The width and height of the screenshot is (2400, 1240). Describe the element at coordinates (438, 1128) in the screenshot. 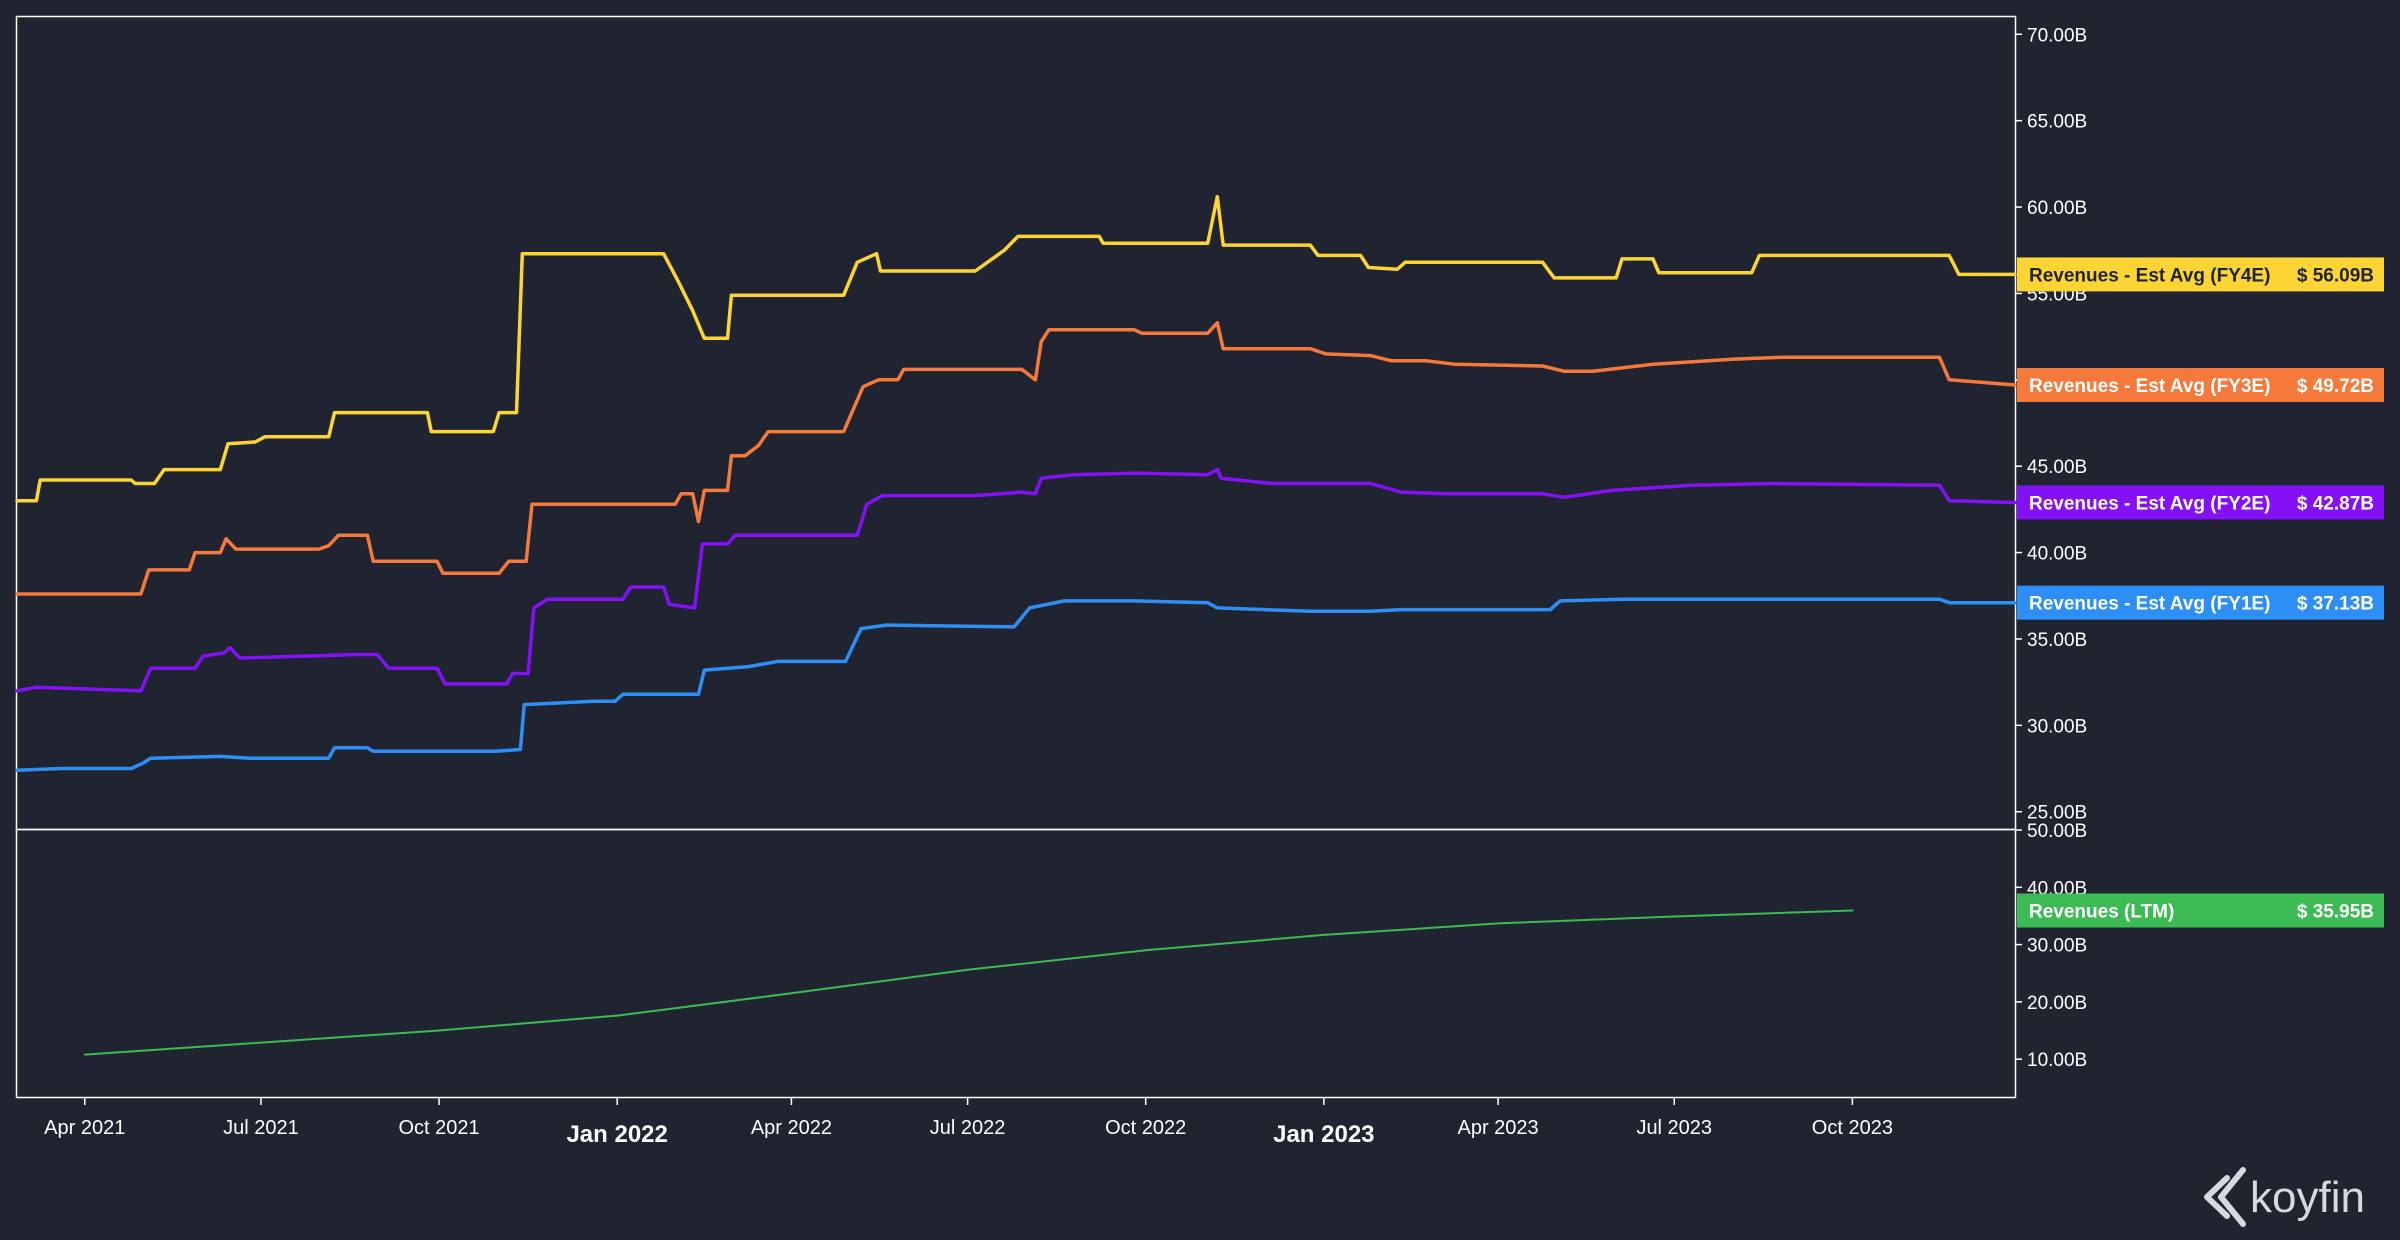

I see `x-tick-label: Oct 2021` at that location.